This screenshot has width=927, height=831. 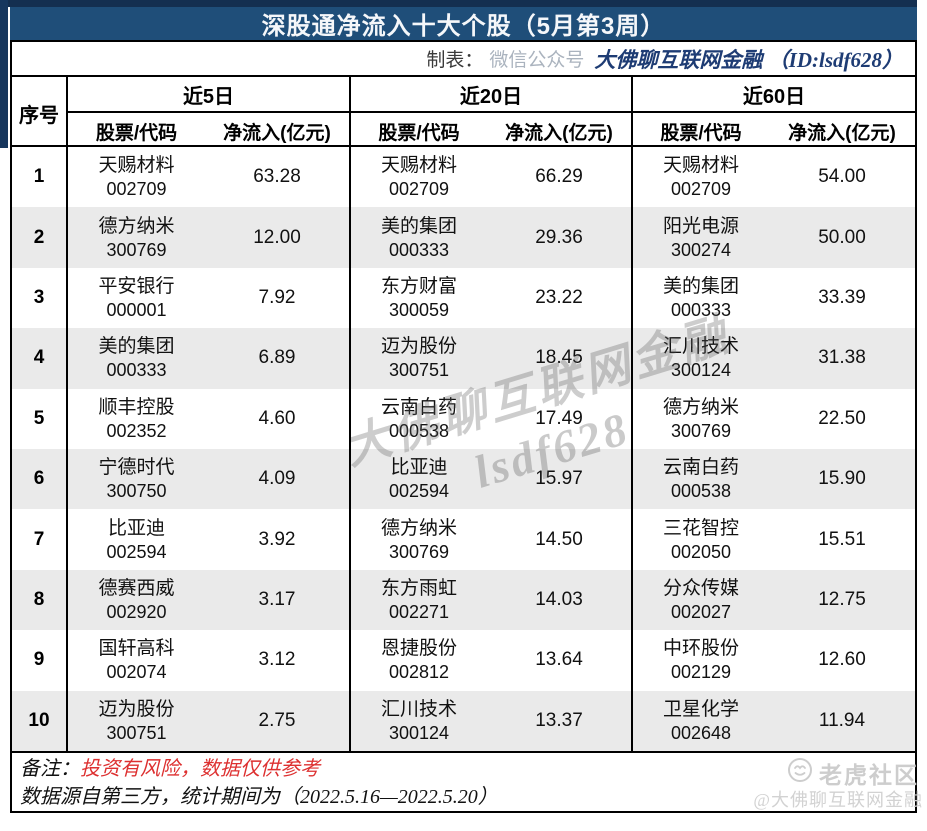 I want to click on top-frame-strip, so click(x=458, y=3).